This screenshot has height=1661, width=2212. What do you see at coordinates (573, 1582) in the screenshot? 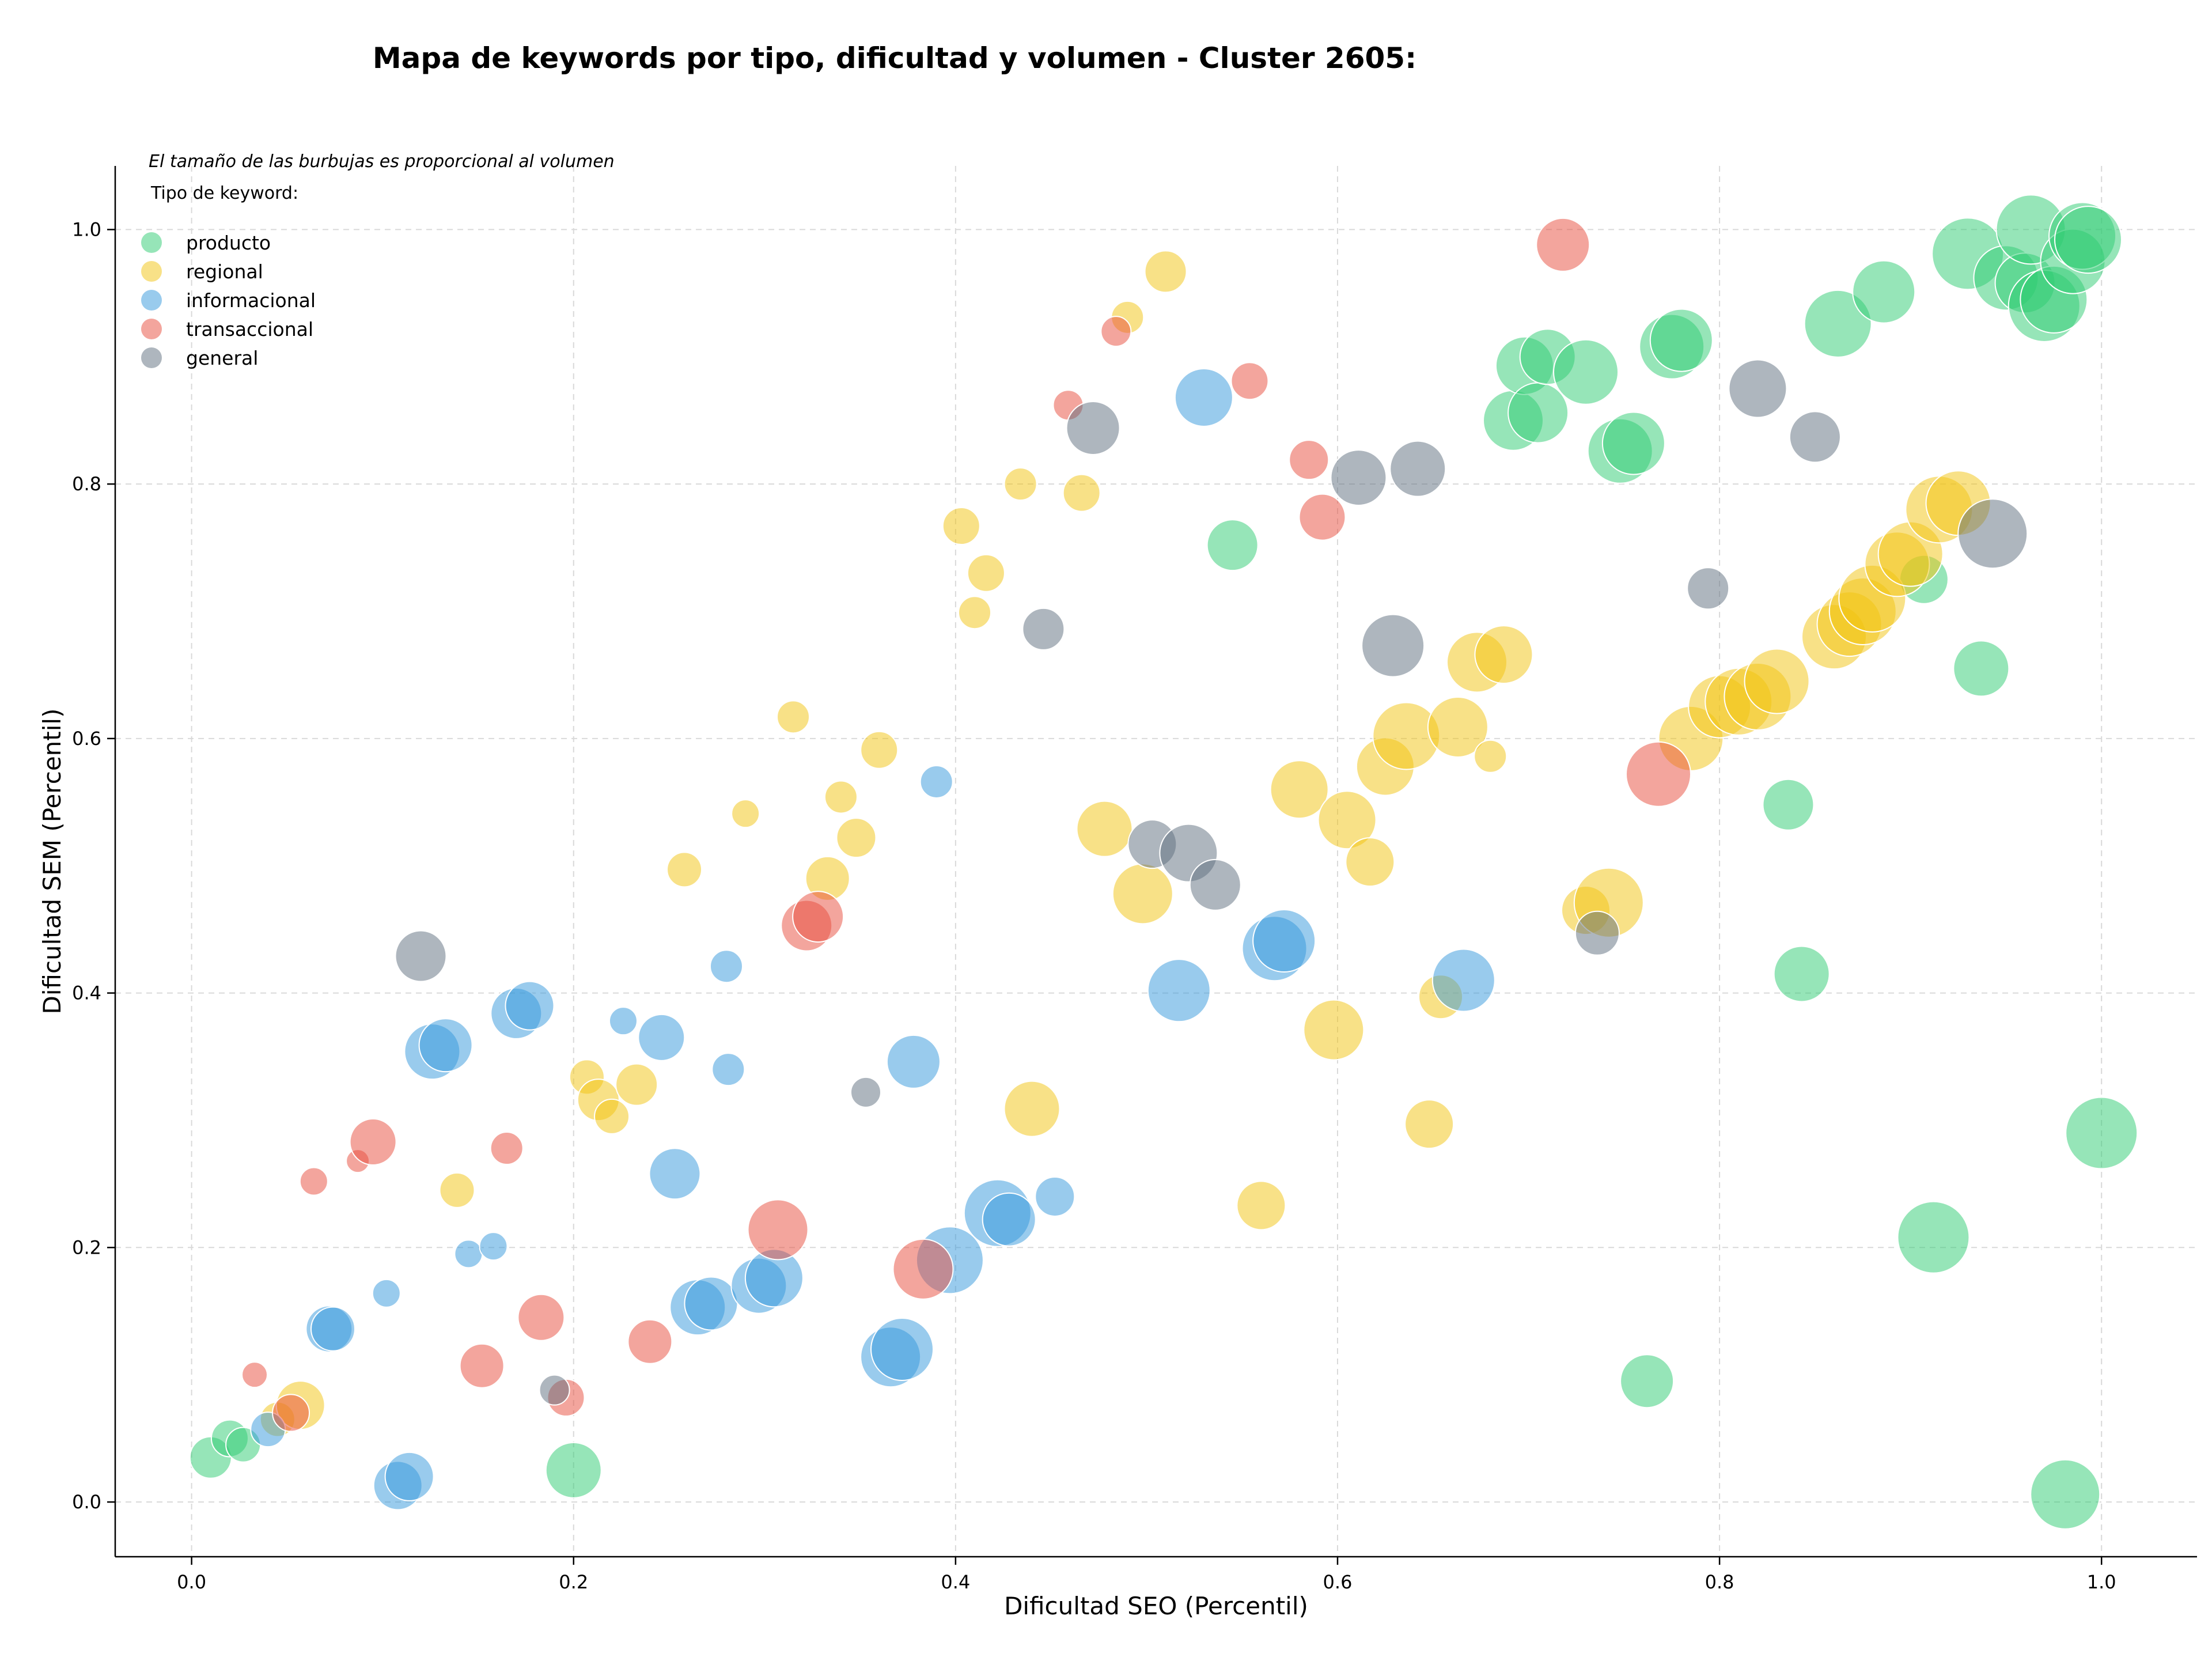
I see `x-tick-label: 0.2` at bounding box center [573, 1582].